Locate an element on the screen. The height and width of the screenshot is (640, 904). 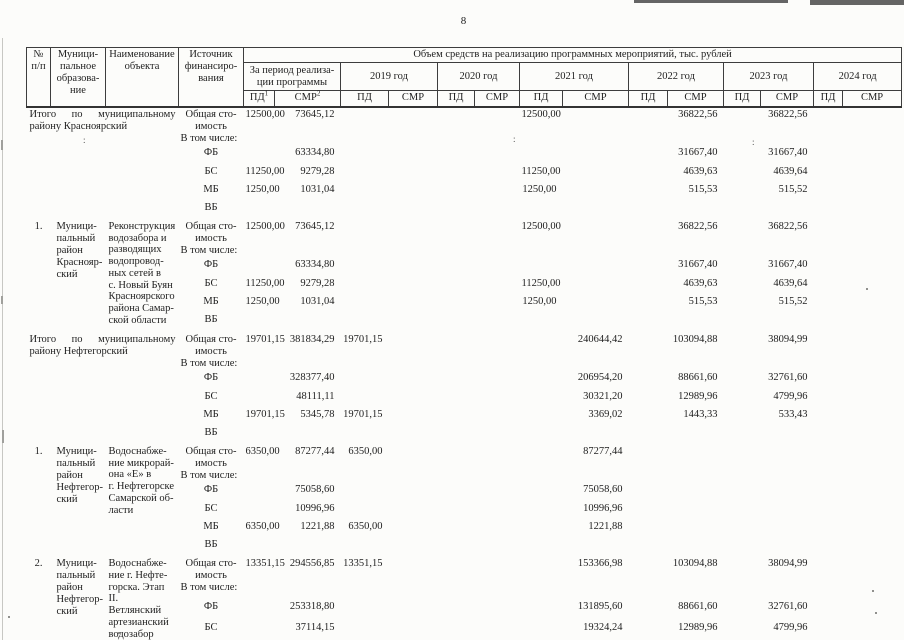
value-cell: 88661,60 is located at coordinates (698, 377).